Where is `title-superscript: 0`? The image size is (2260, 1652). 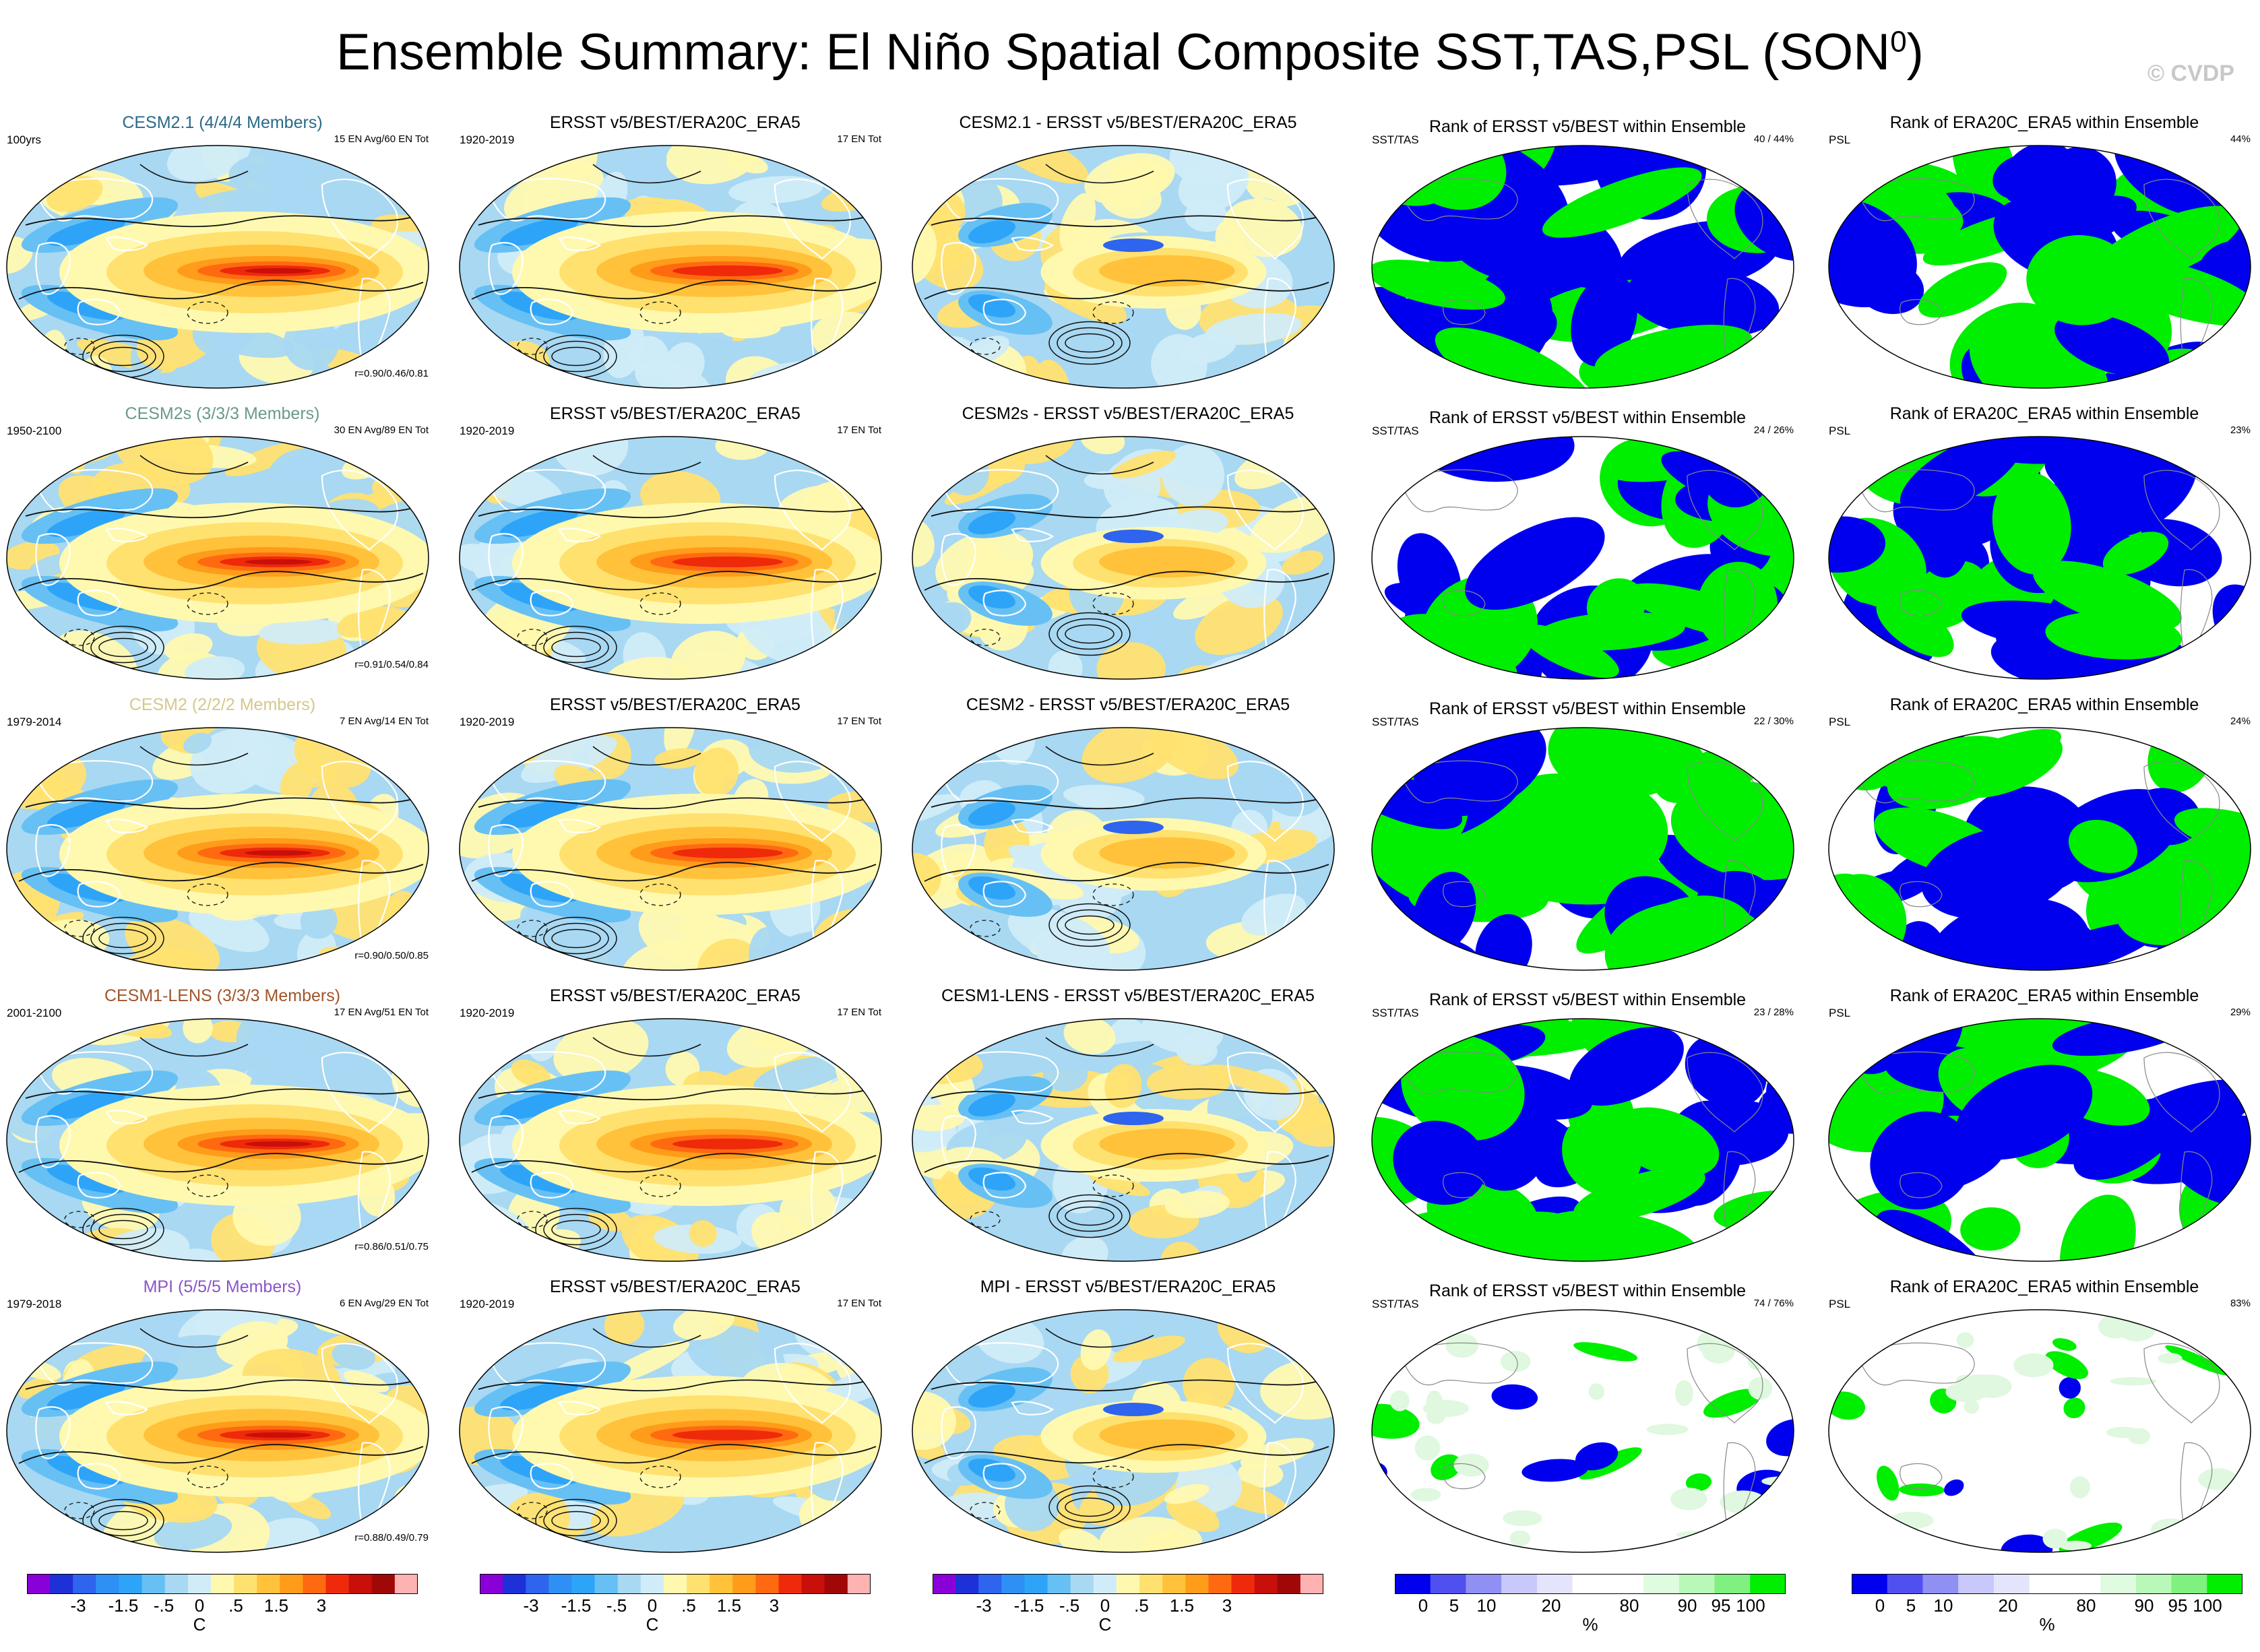 title-superscript: 0 is located at coordinates (1898, 42).